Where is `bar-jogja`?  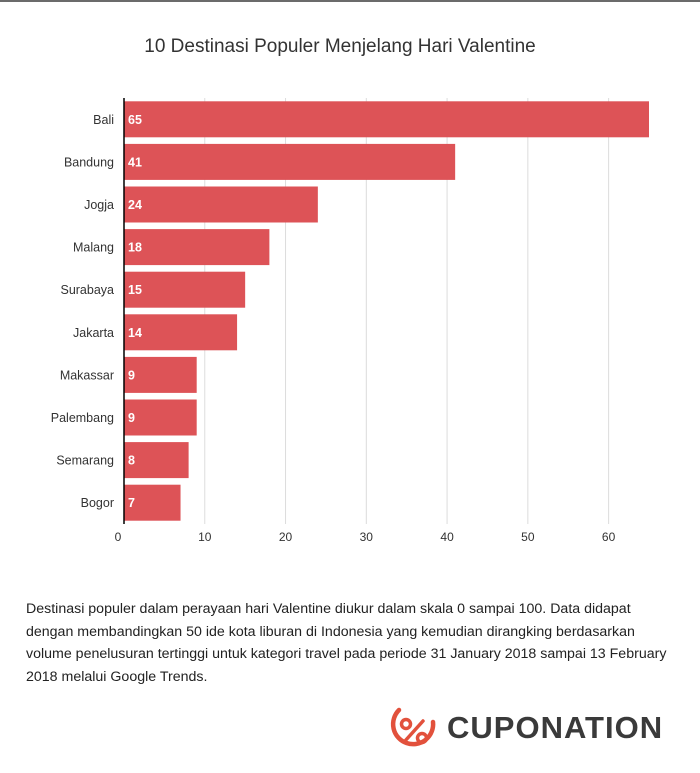
bar-jogja is located at coordinates (221, 204).